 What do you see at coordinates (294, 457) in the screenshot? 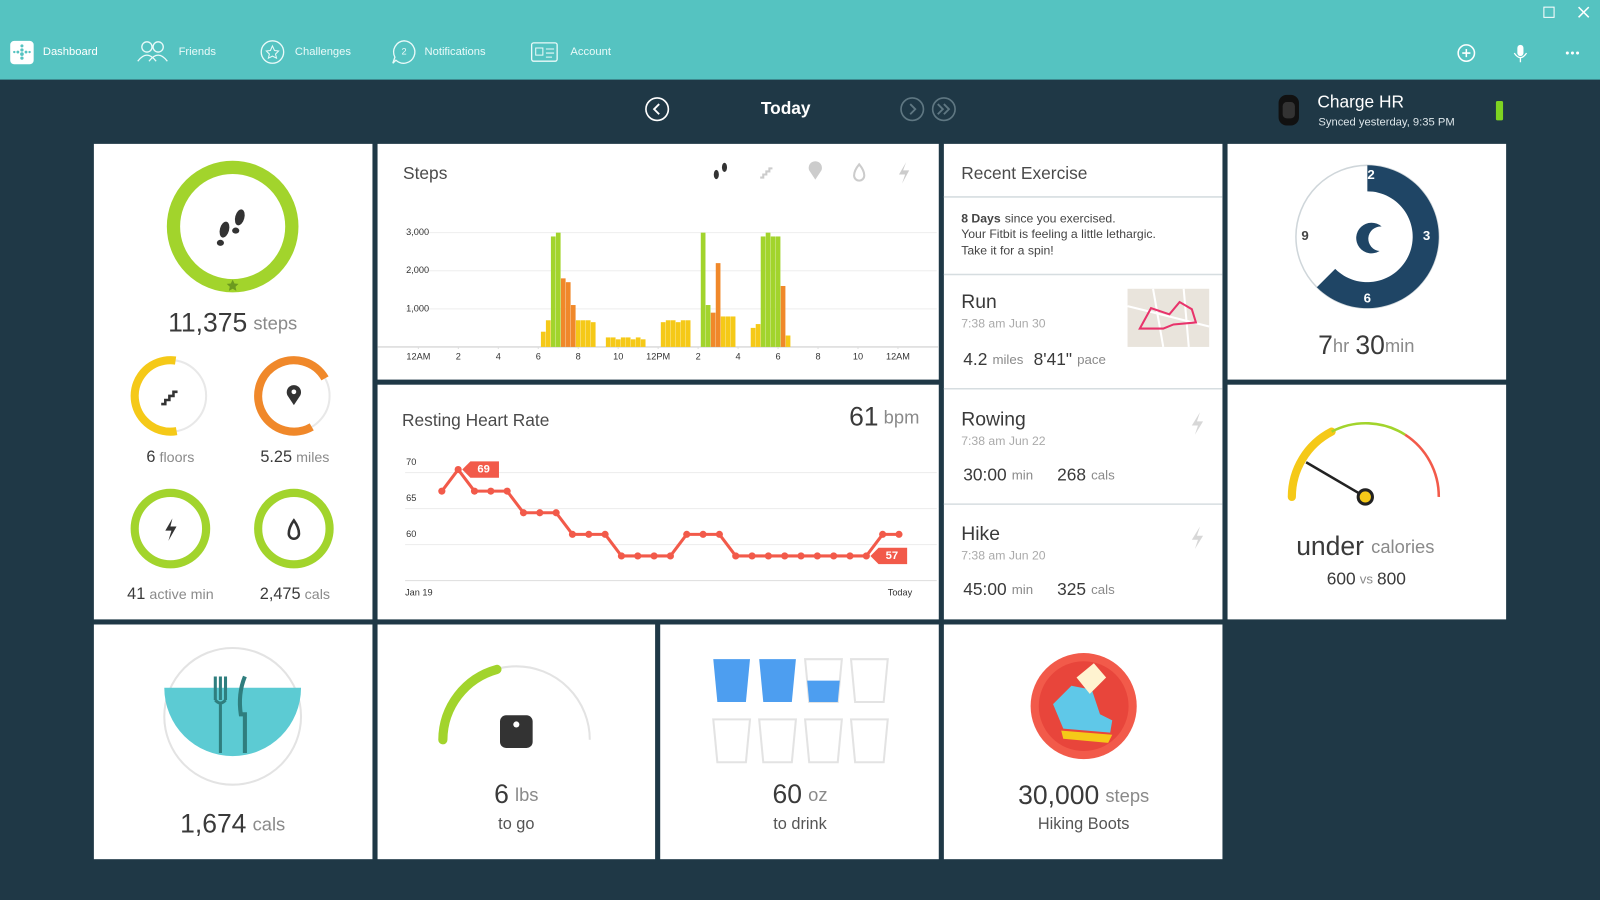
I see `distance-summary: 5.25 miles` at bounding box center [294, 457].